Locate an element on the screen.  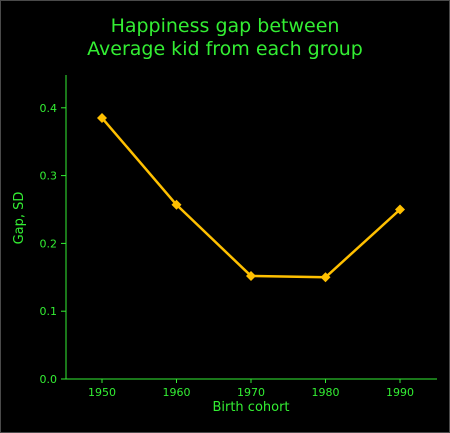
y-tick-label: 0.0 is located at coordinates (49, 379).